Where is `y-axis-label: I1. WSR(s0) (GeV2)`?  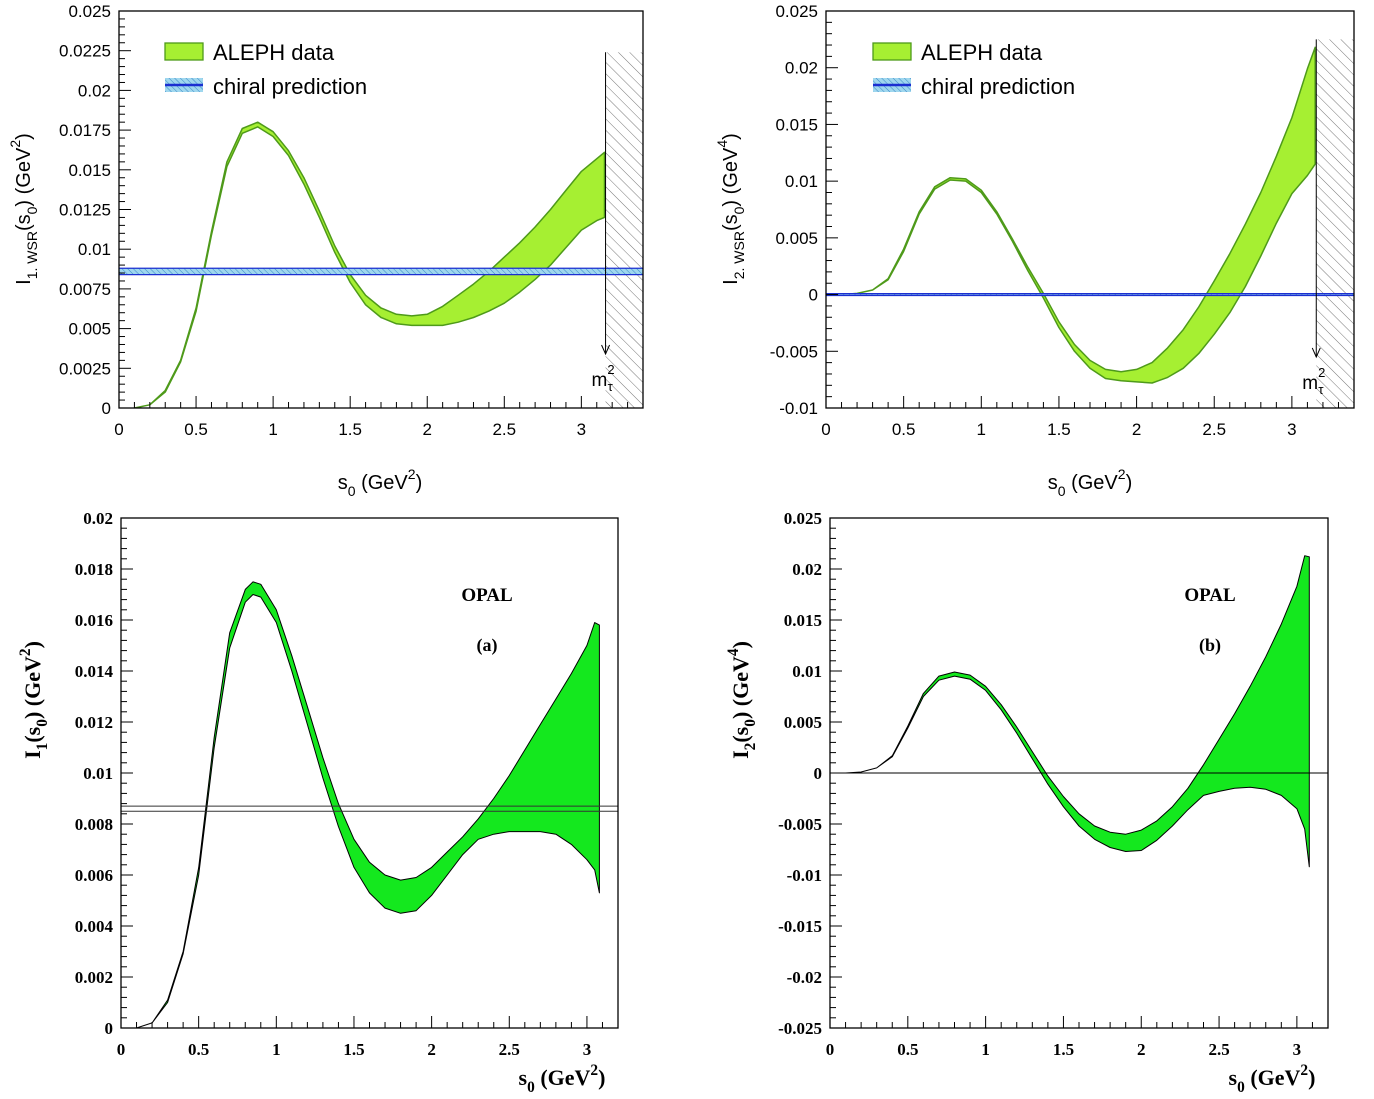 y-axis-label: I1. WSR(s0) (GeV2) is located at coordinates (23, 209).